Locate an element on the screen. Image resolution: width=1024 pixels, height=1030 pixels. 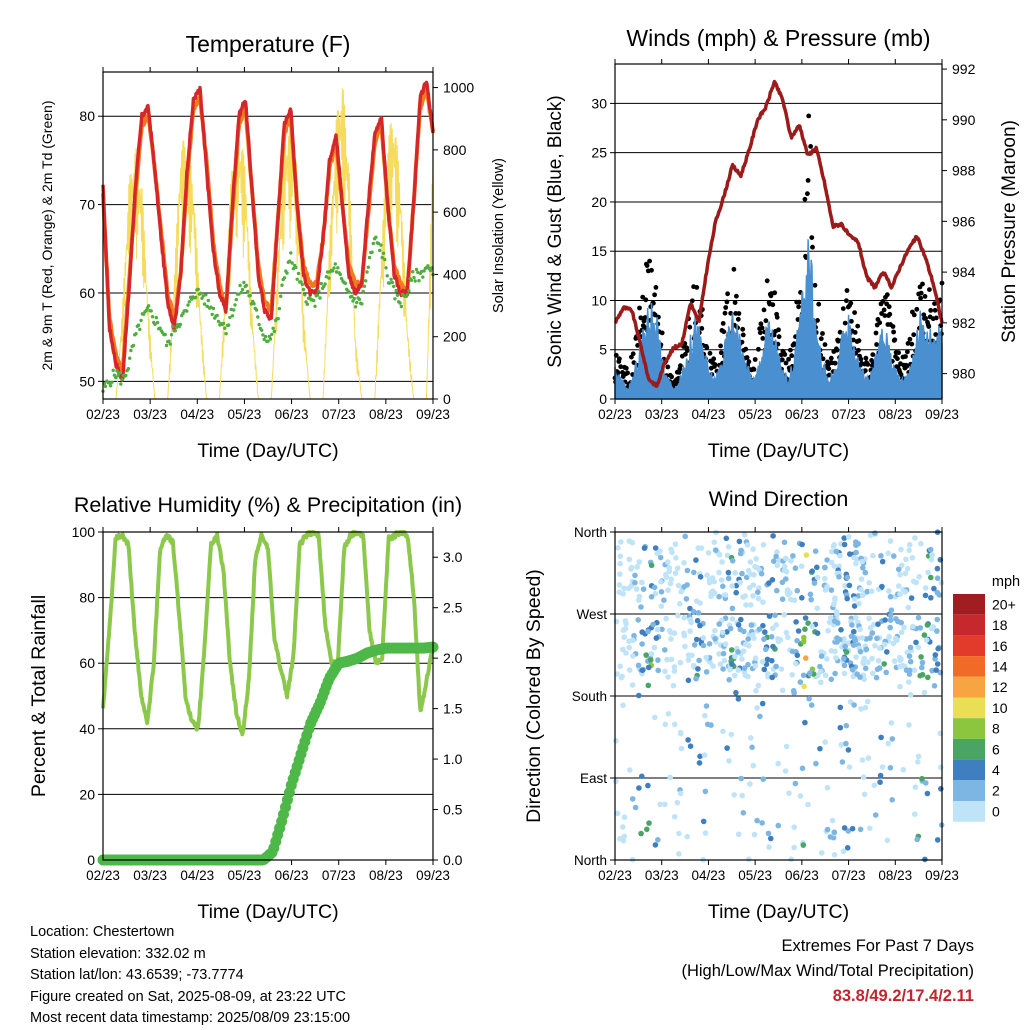
y2-tick-label: 992 is located at coordinates (964, 69).